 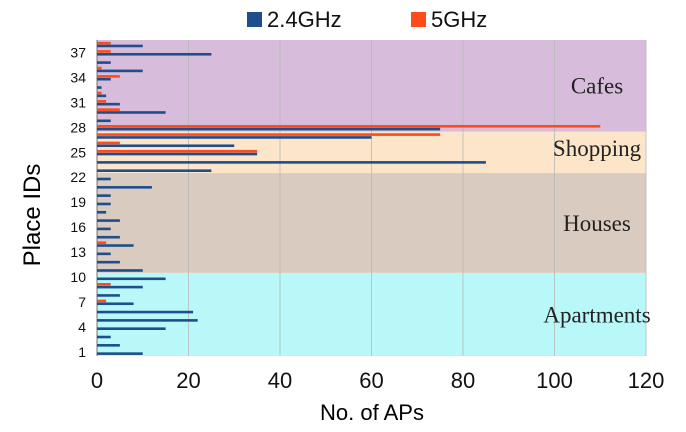 I want to click on region-label: Shopping, so click(x=597, y=148).